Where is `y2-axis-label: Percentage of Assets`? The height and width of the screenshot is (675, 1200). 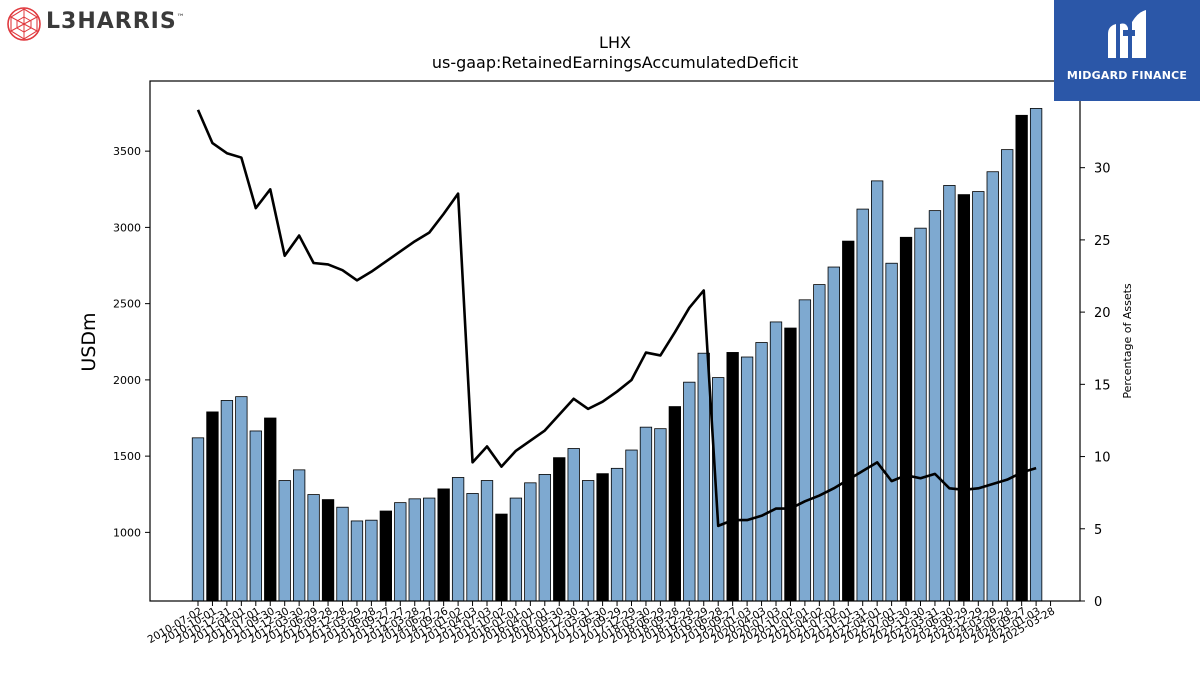 y2-axis-label: Percentage of Assets is located at coordinates (1127, 341).